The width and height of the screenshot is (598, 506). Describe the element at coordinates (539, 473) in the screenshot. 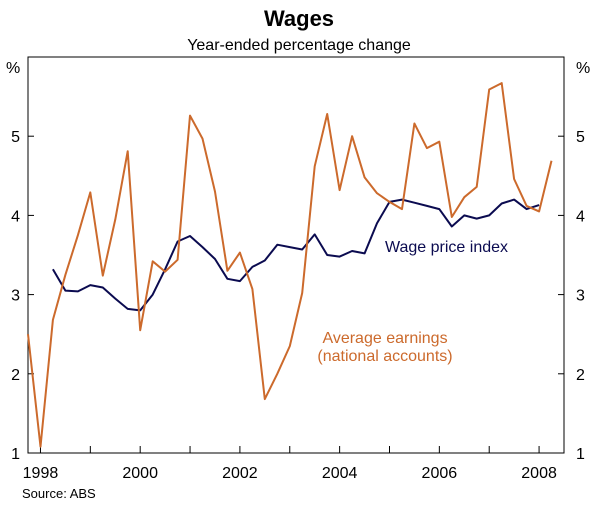

I see `x-tick-label: 2008` at that location.